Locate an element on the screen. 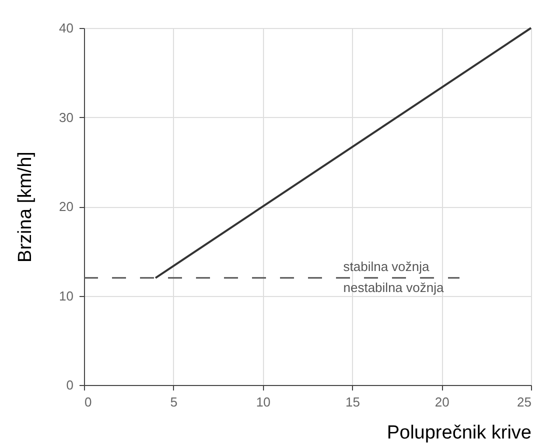 The image size is (537, 447). annotation: stabilna vožnja is located at coordinates (386, 266).